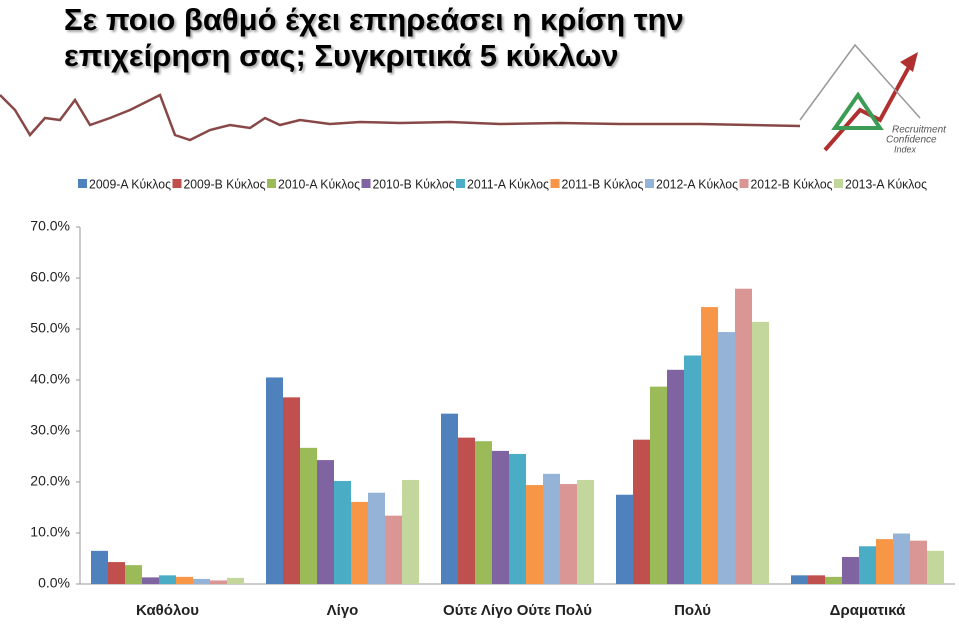 This screenshot has height=624, width=959. I want to click on legend-label: 2011-Β Κύκλος, so click(603, 183).